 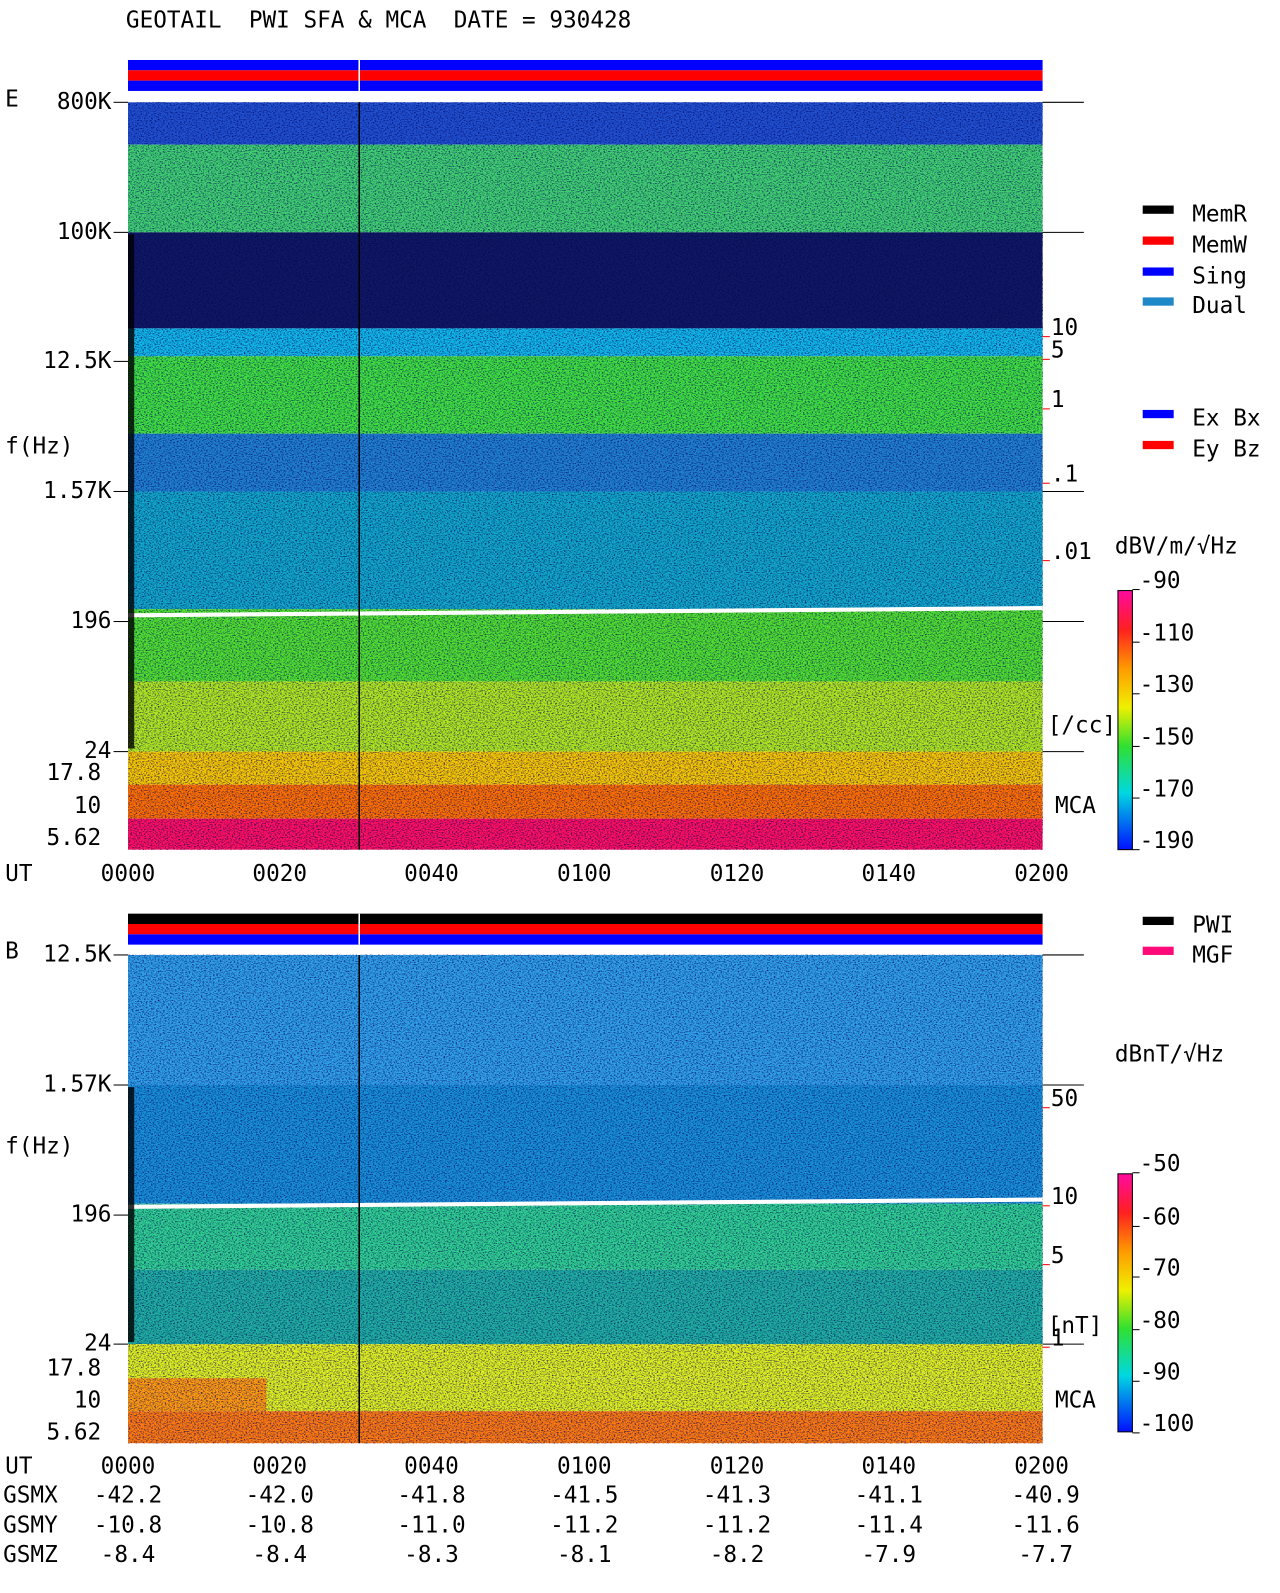 What do you see at coordinates (84, 102) in the screenshot?
I see `y-tick-label: 800K` at bounding box center [84, 102].